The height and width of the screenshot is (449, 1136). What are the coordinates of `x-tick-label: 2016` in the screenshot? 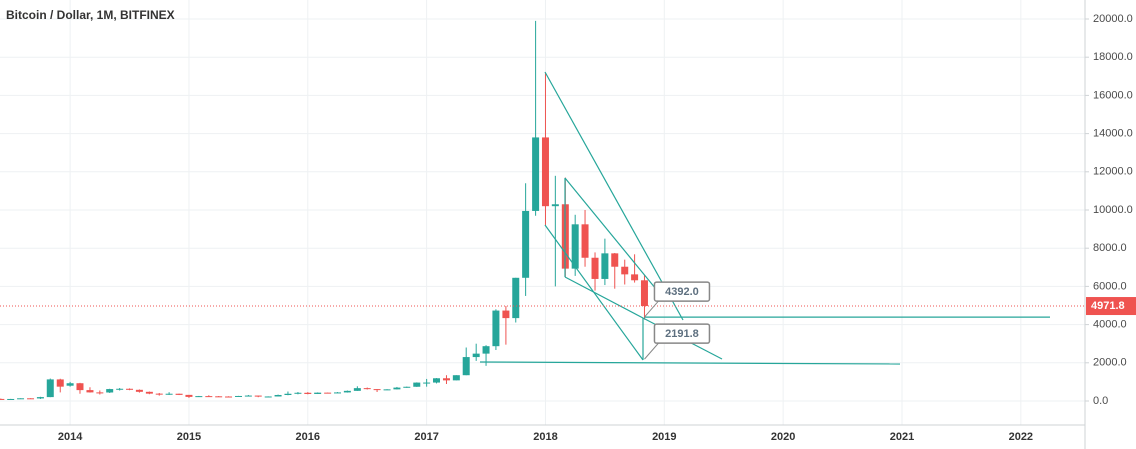 It's located at (308, 437).